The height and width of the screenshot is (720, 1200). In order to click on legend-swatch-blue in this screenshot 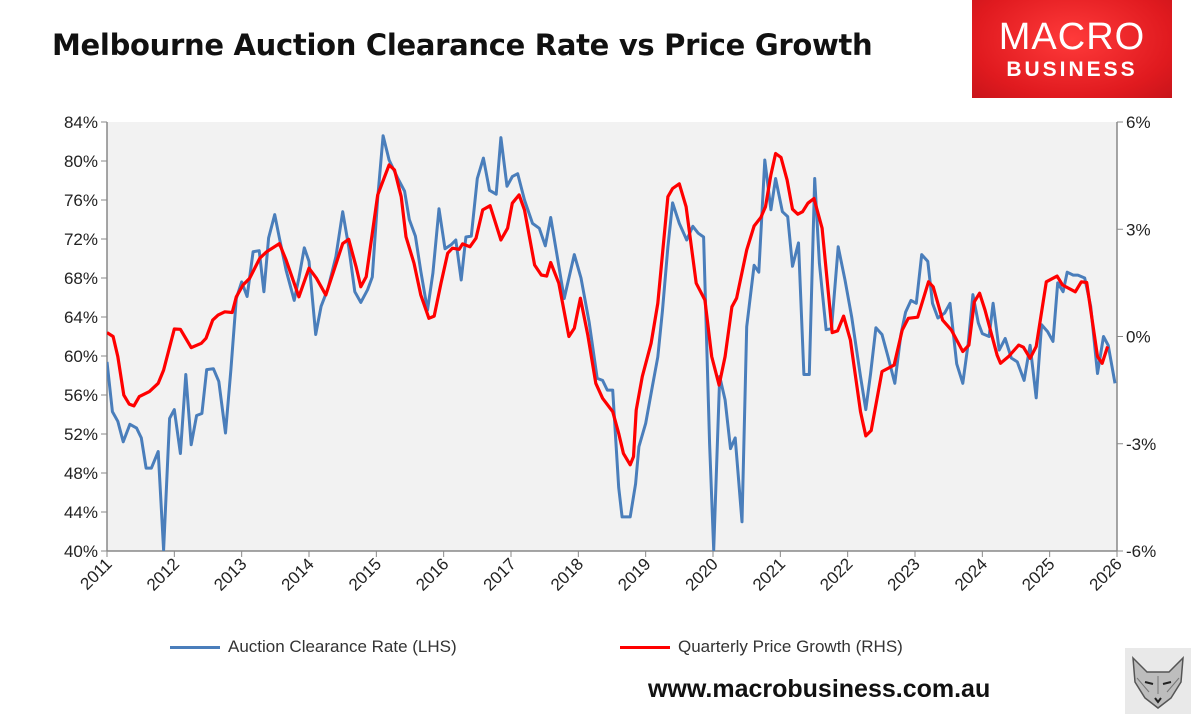, I will do `click(195, 648)`.